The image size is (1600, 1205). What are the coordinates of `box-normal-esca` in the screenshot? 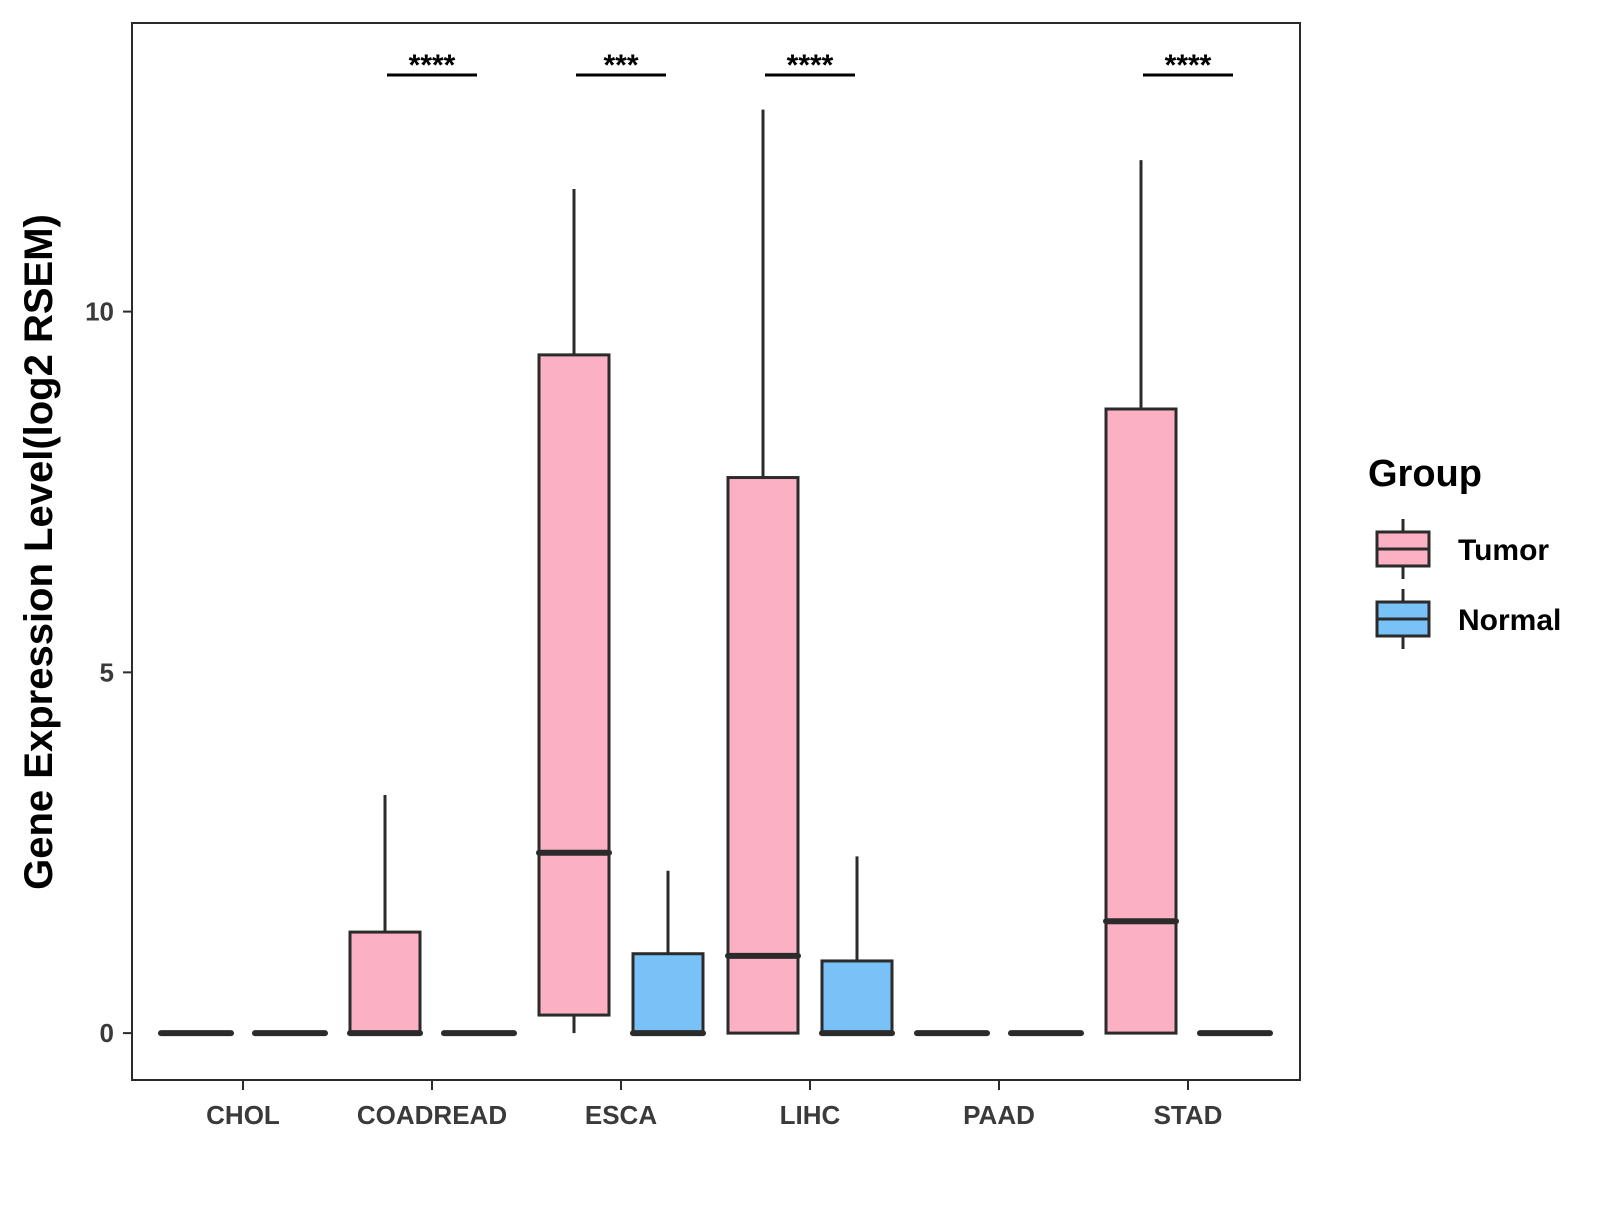 It's located at (668, 953).